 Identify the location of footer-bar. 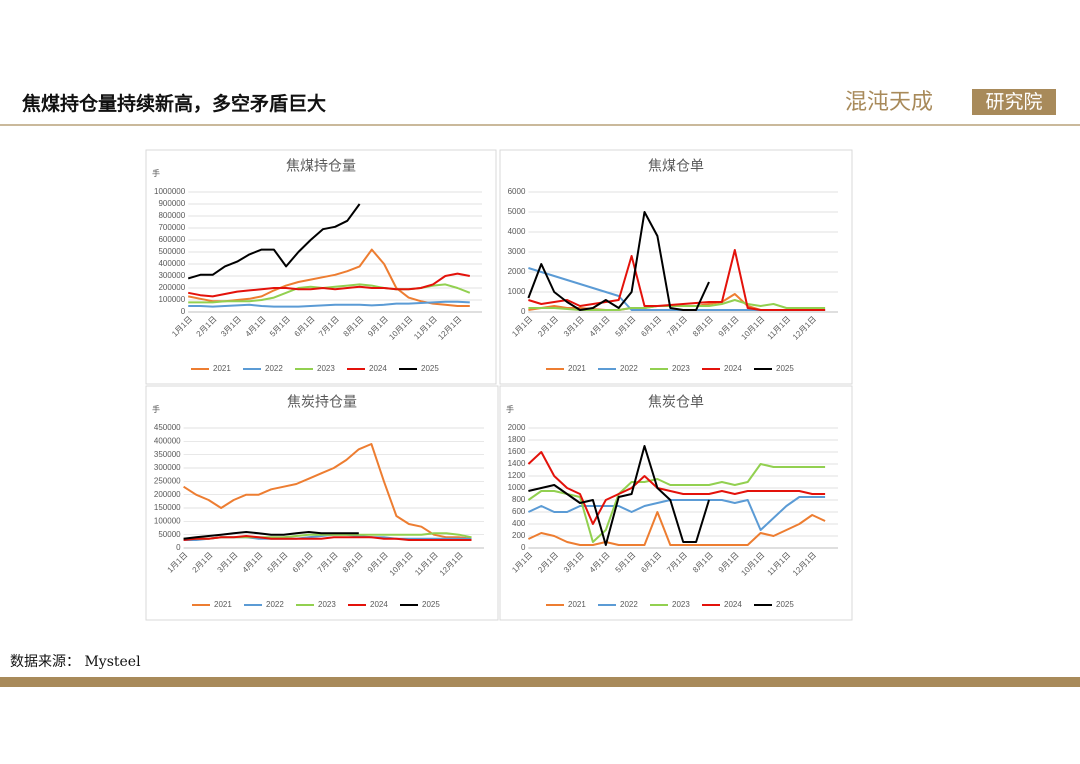
(540, 682).